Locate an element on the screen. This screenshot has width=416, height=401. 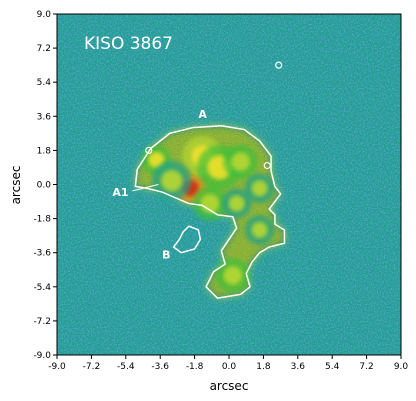
annotation-label: B is located at coordinates (166, 254).